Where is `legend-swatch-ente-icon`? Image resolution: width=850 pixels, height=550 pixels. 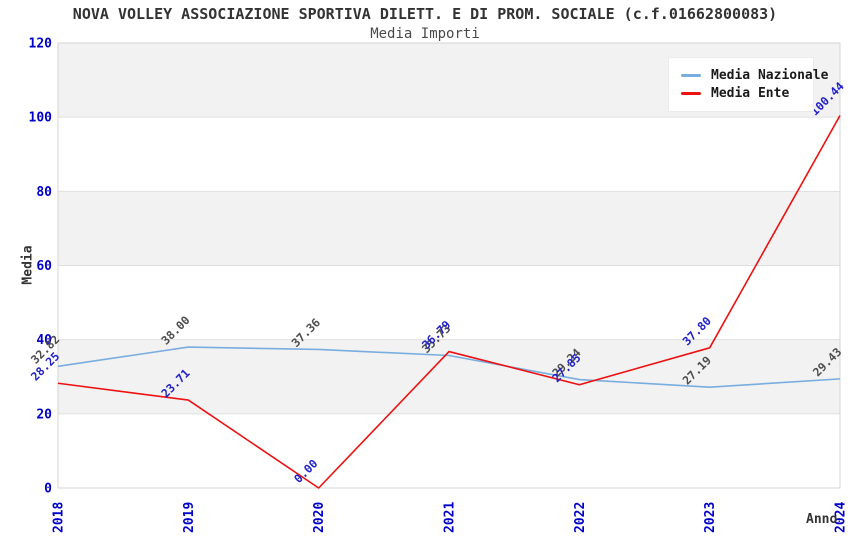 legend-swatch-ente-icon is located at coordinates (691, 93).